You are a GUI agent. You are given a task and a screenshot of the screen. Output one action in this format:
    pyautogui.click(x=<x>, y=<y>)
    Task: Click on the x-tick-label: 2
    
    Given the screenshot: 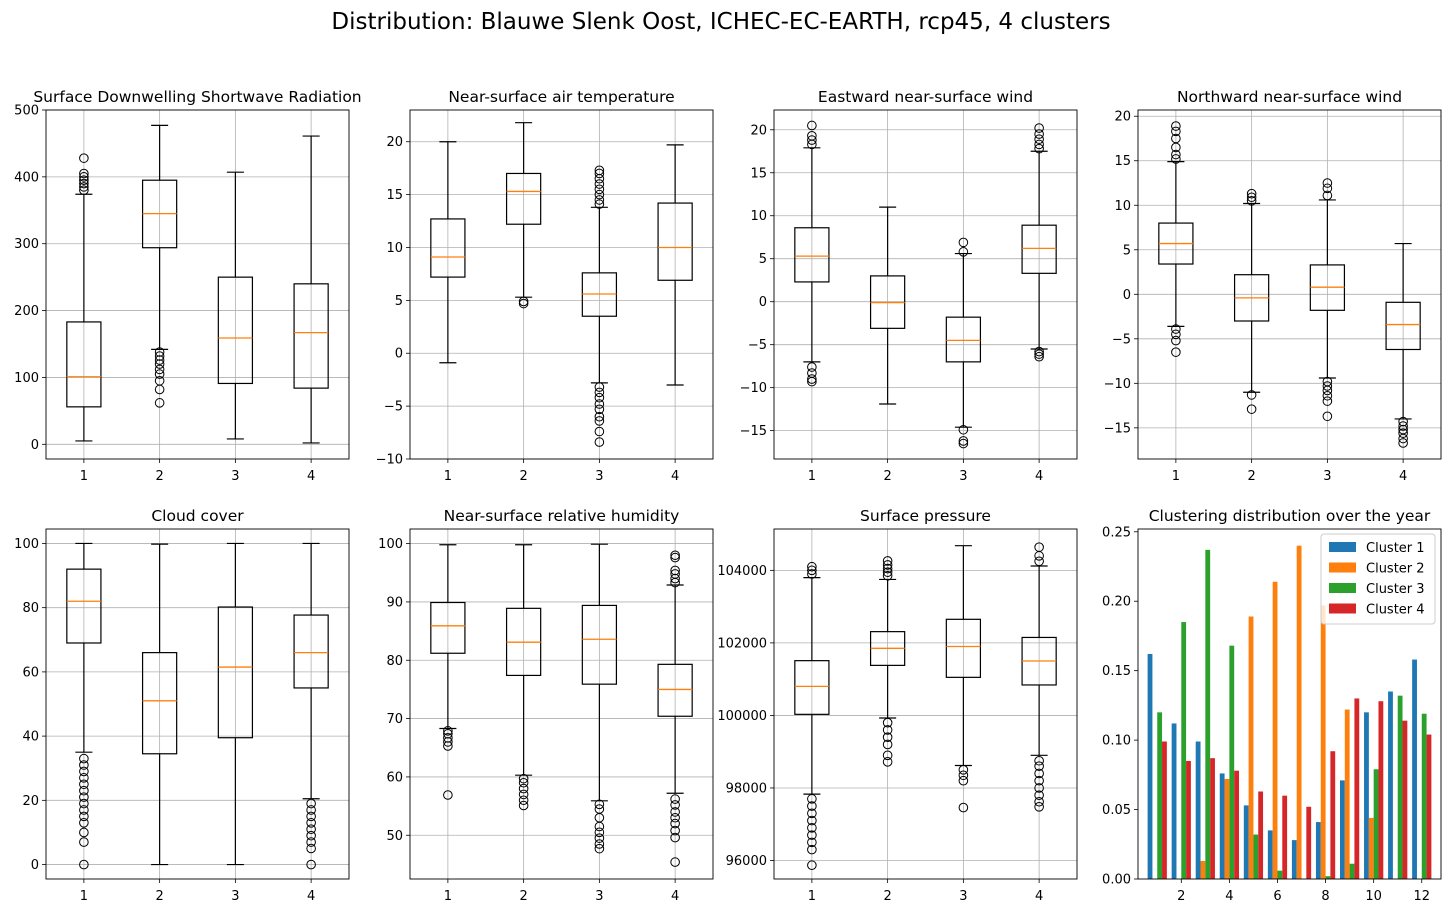 What is the action you would take?
    pyautogui.click(x=523, y=896)
    